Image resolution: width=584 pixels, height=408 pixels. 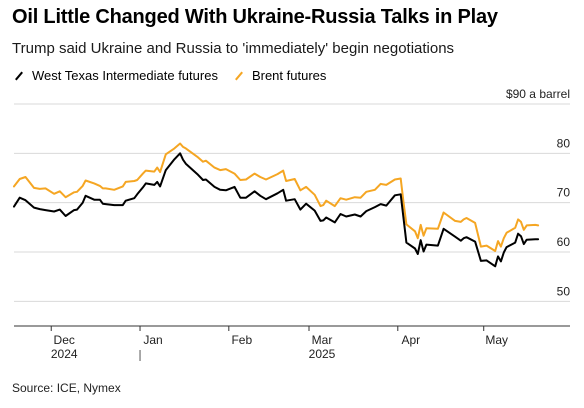 What do you see at coordinates (279, 343) in the screenshot?
I see `x-tick-labels: Dec Jan Feb Mar Apr May 2024 2025` at bounding box center [279, 343].